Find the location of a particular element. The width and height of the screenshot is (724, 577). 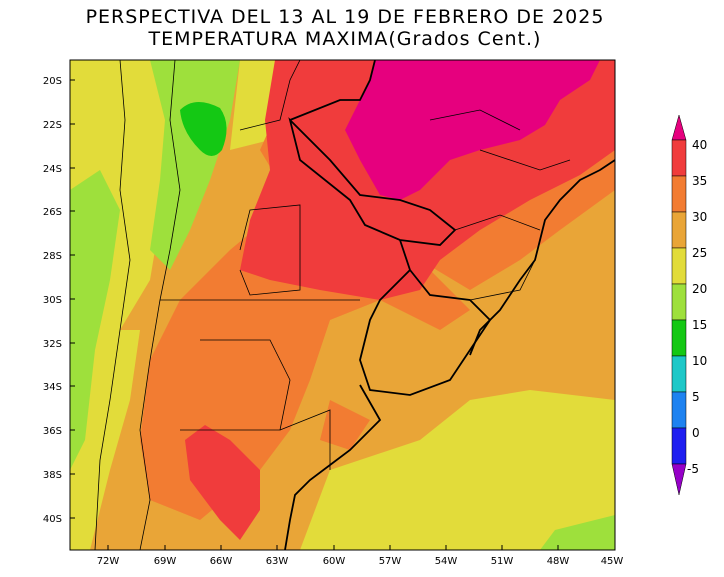

lon-tick-label: 54W is located at coordinates (446, 561).